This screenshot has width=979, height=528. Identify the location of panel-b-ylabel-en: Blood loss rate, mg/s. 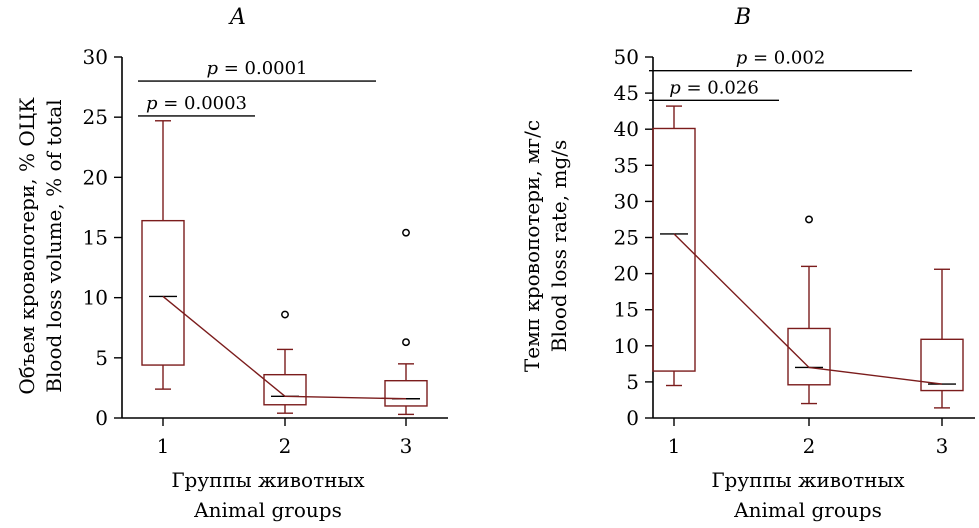
(559, 246).